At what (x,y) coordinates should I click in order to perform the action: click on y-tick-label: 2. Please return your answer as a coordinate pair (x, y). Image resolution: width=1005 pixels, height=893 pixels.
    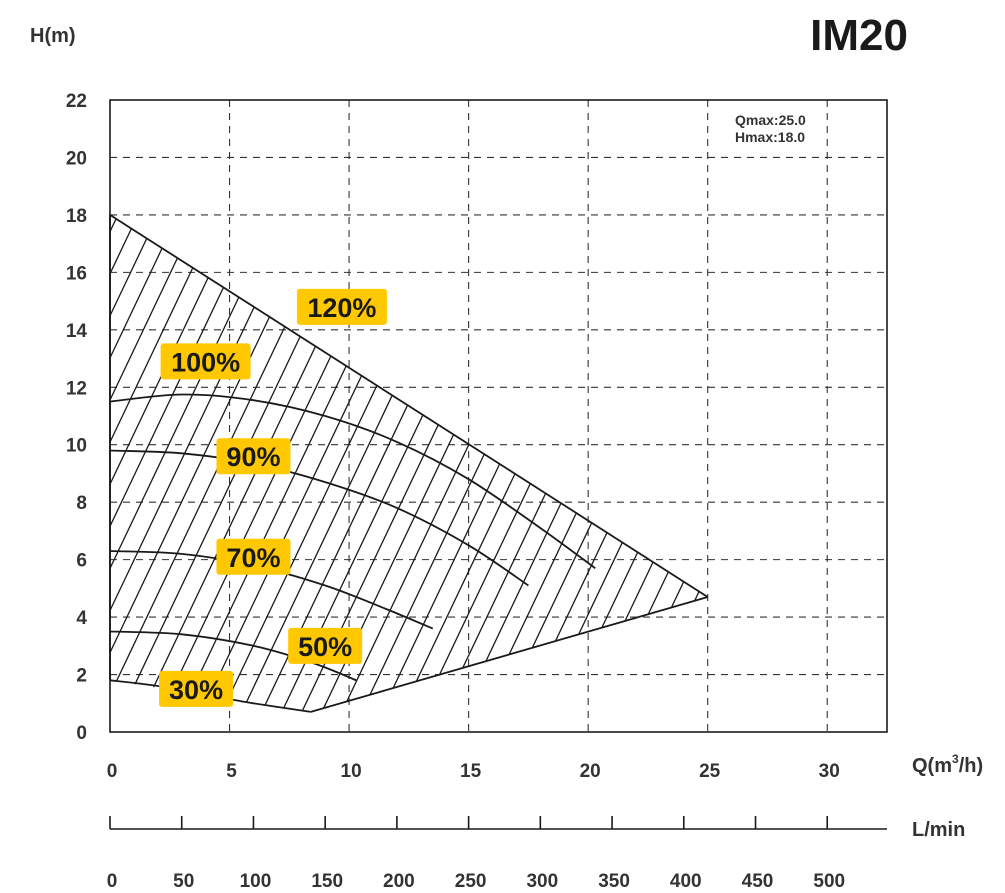
    Looking at the image, I should click on (81, 676).